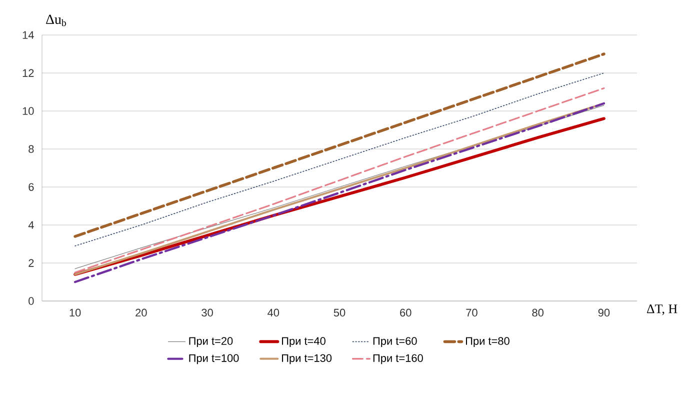  What do you see at coordinates (398, 359) in the screenshot?
I see `legend-label: При t=160` at bounding box center [398, 359].